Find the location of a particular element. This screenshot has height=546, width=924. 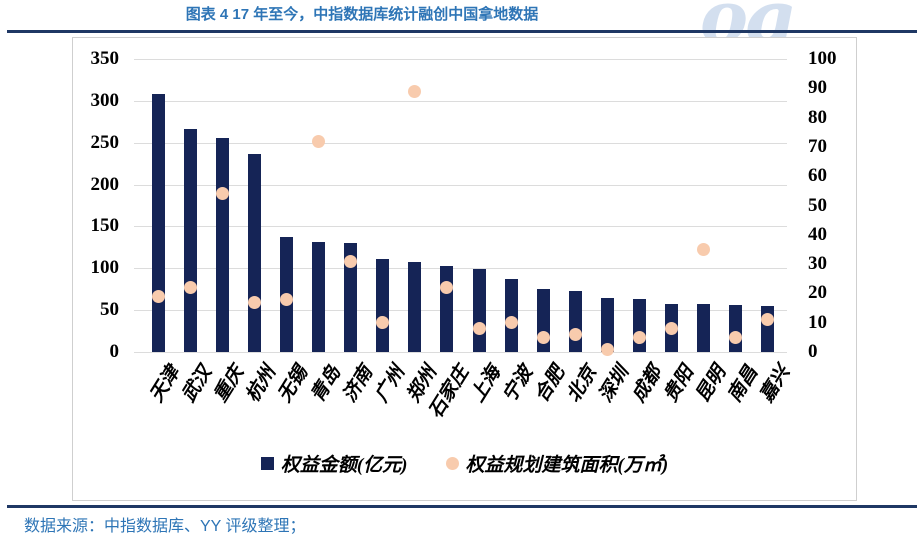

right-axis-tick-label: 40 is located at coordinates (817, 234).